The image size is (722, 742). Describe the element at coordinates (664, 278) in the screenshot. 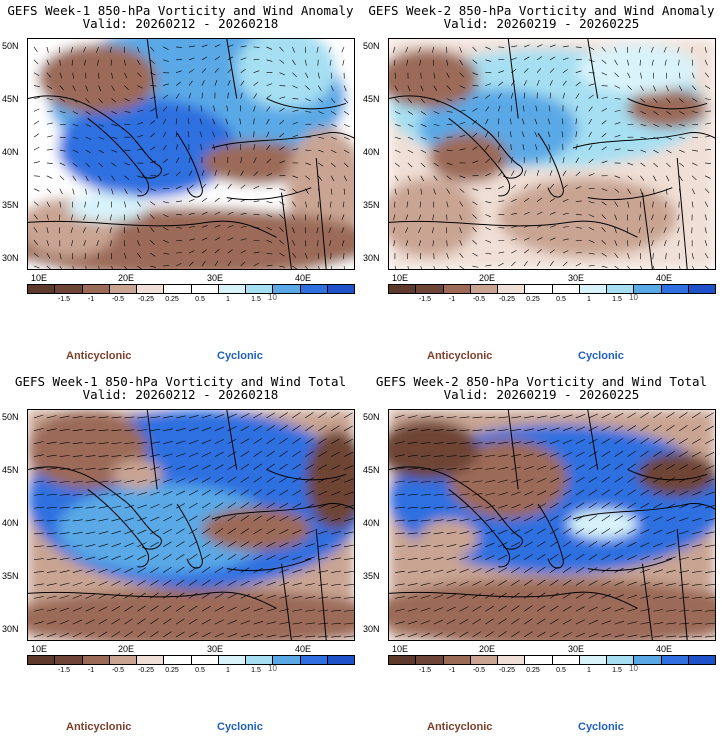

I see `longitude-label: 40E` at that location.